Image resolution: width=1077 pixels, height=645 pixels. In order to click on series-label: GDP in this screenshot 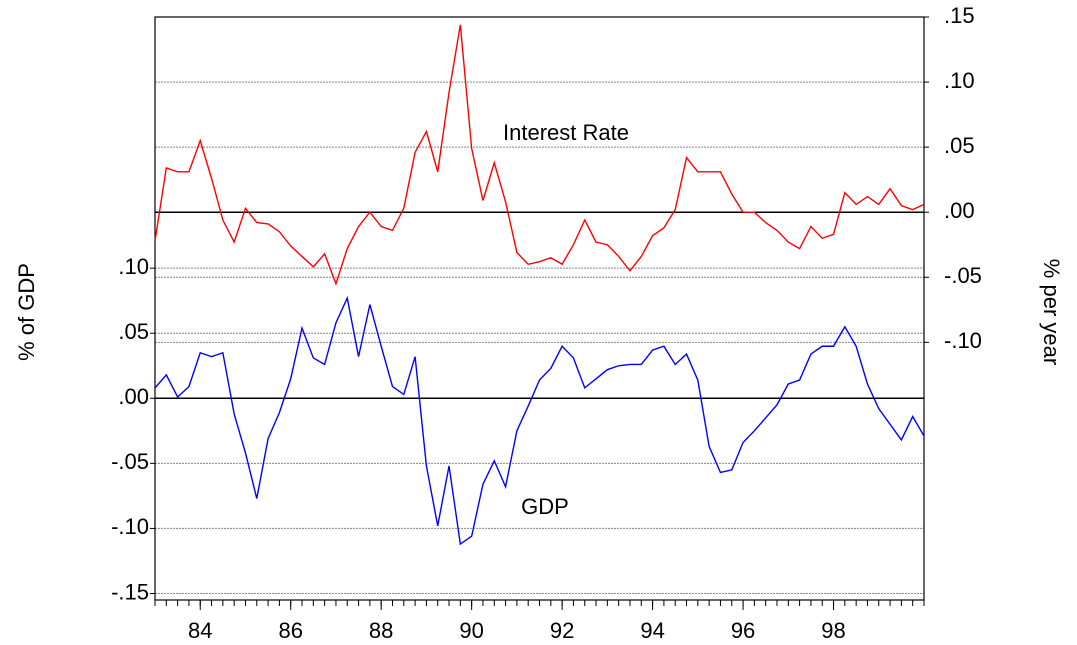, I will do `click(545, 506)`.